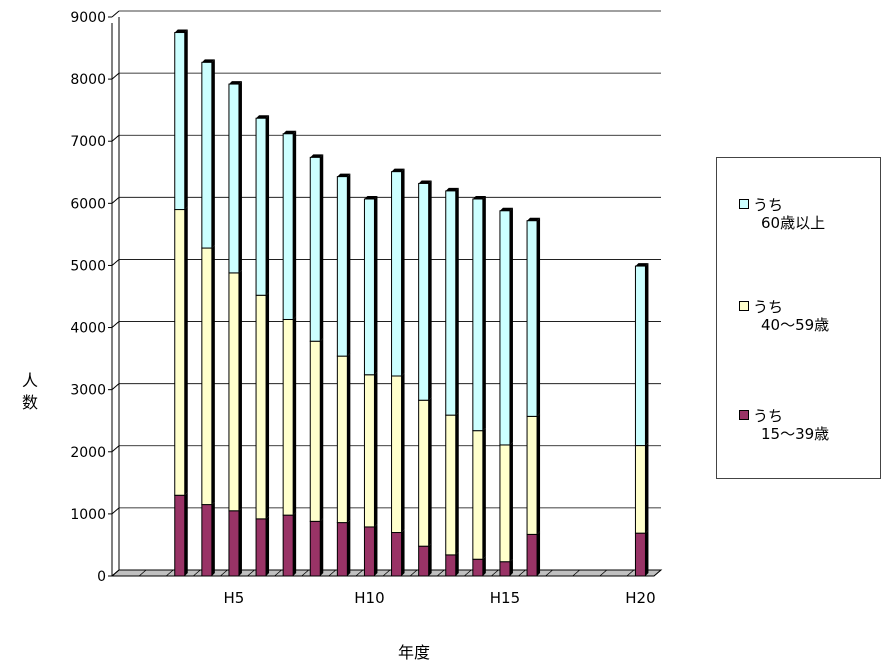  I want to click on chart-floor, so click(386, 573).